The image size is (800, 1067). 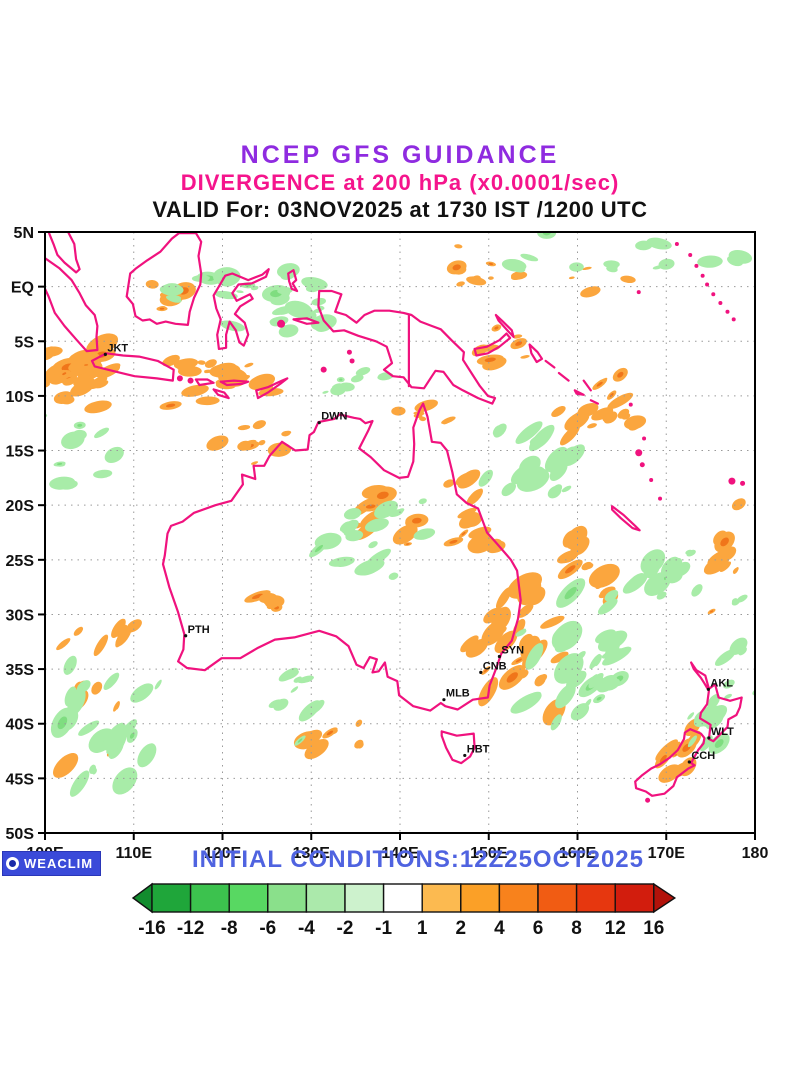 I want to click on city-dot-SYN, so click(x=499, y=656).